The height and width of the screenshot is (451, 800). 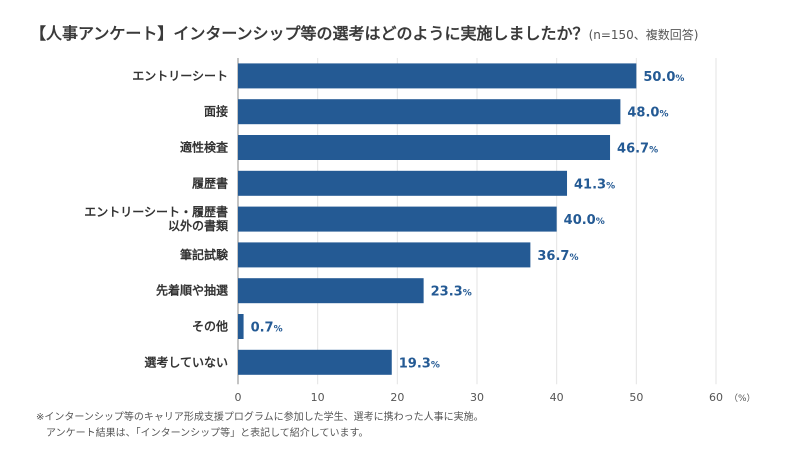 I want to click on x-tick-label: 0, so click(x=238, y=397).